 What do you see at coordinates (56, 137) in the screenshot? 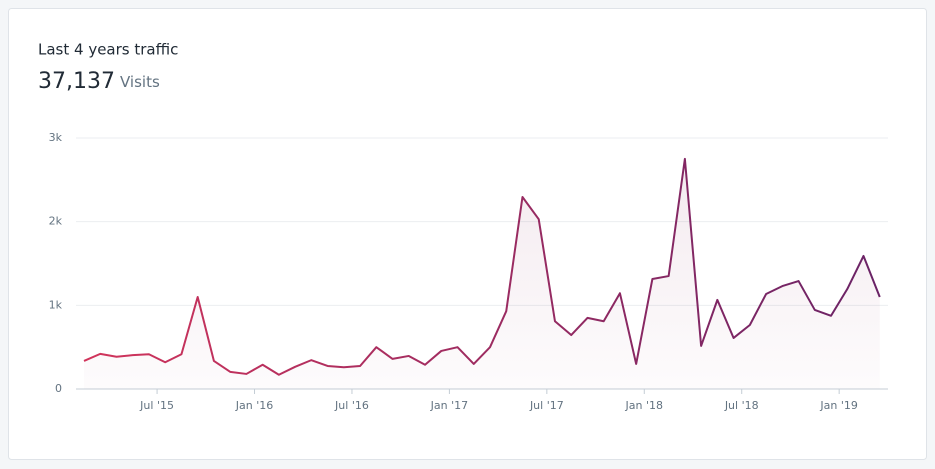
I see `y-tick-label: 3k` at bounding box center [56, 137].